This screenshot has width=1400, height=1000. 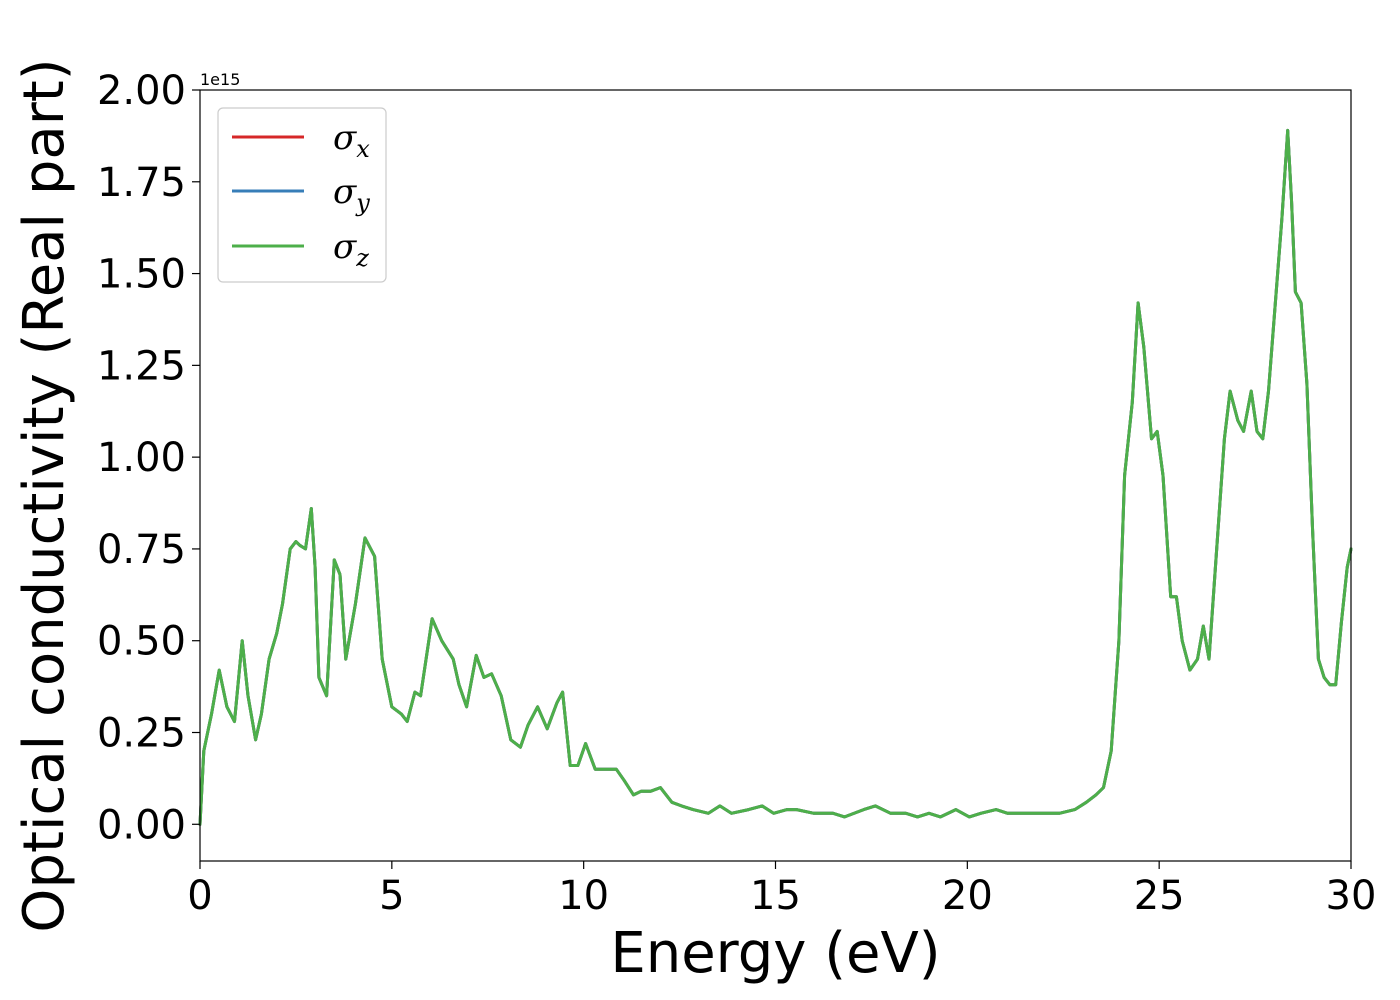 What do you see at coordinates (141, 734) in the screenshot?
I see `y-tick-label: 0.25` at bounding box center [141, 734].